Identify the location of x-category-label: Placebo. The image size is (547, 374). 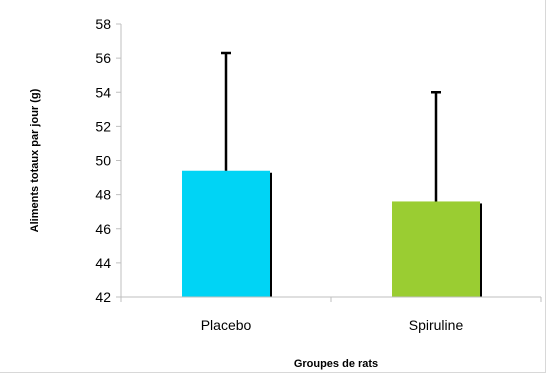
(226, 325).